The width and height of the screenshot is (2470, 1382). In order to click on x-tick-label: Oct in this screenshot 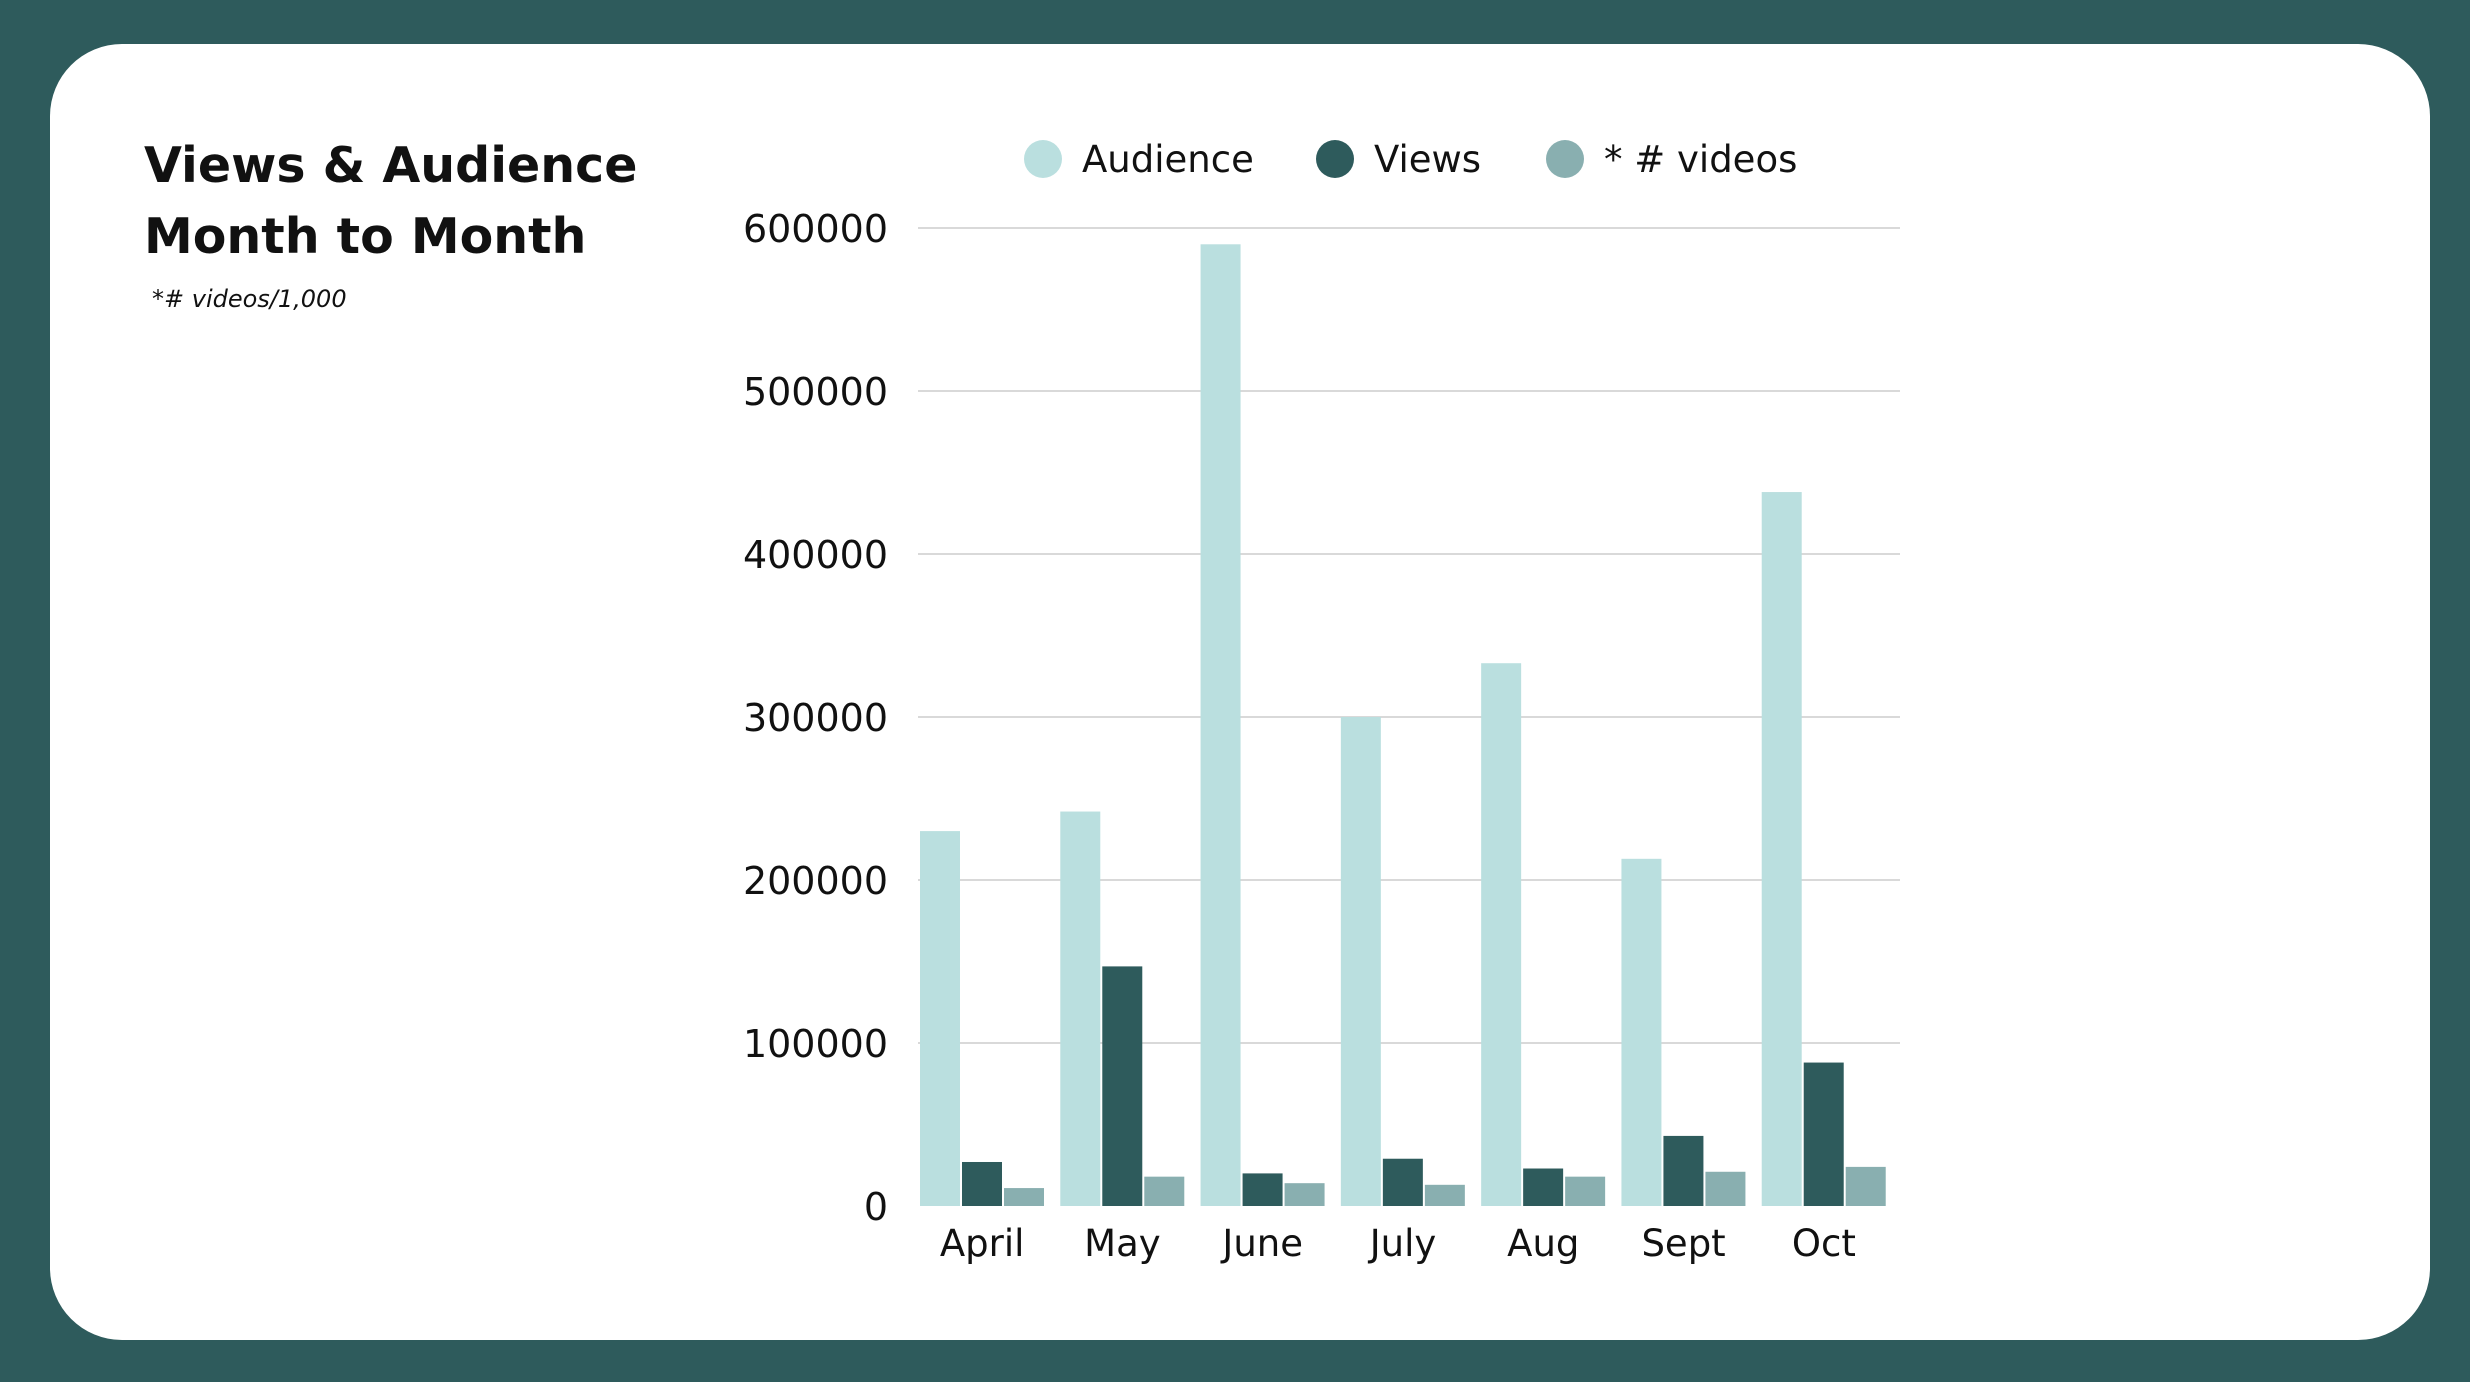, I will do `click(1824, 1243)`.